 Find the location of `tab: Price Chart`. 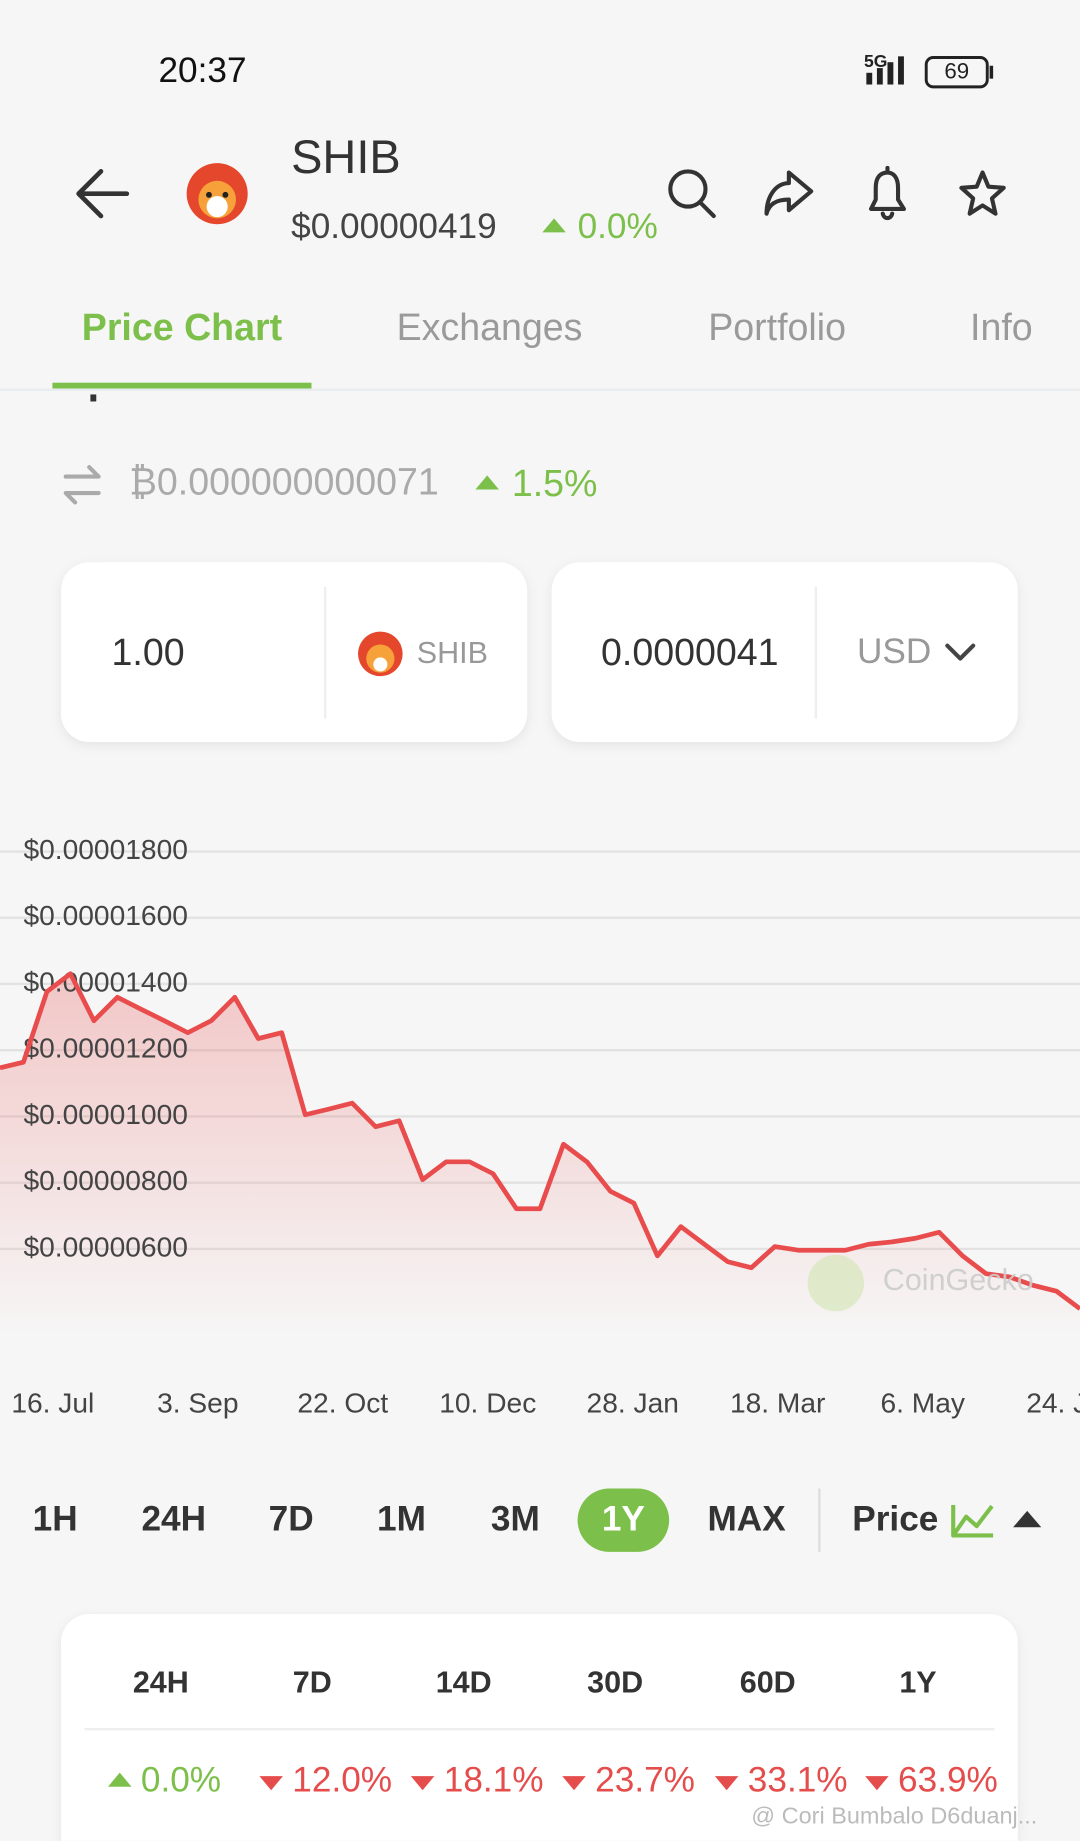

tab: Price Chart is located at coordinates (182, 327).